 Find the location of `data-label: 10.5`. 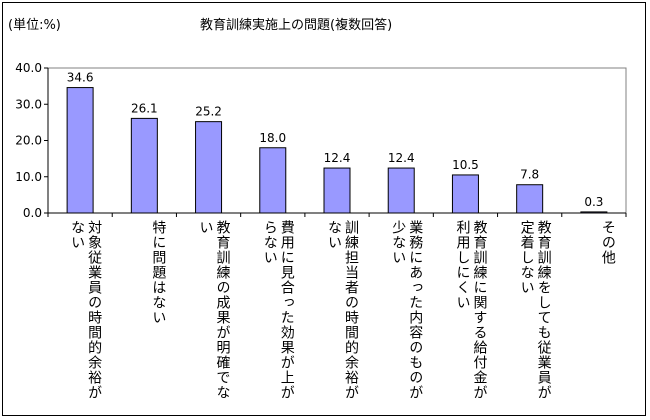

data-label: 10.5 is located at coordinates (465, 165).